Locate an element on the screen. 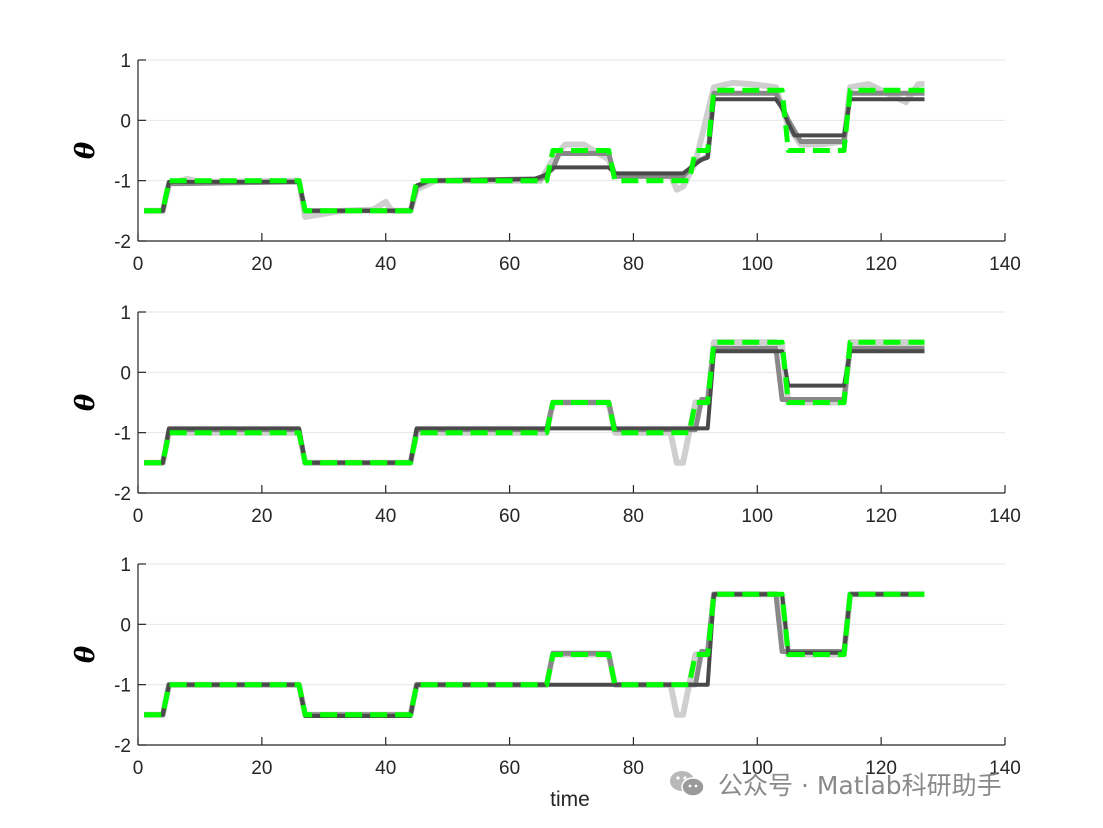  watermark: 公众号 · Matlab科研助手 is located at coordinates (835, 784).